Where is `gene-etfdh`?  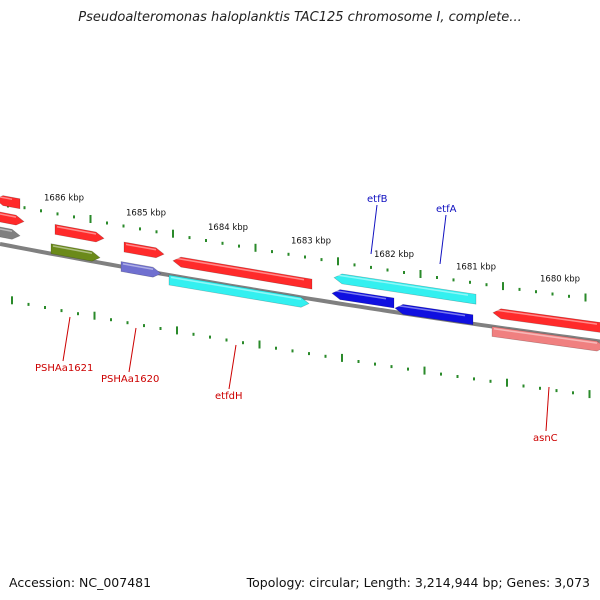
gene-etfdh is located at coordinates (239, 291).